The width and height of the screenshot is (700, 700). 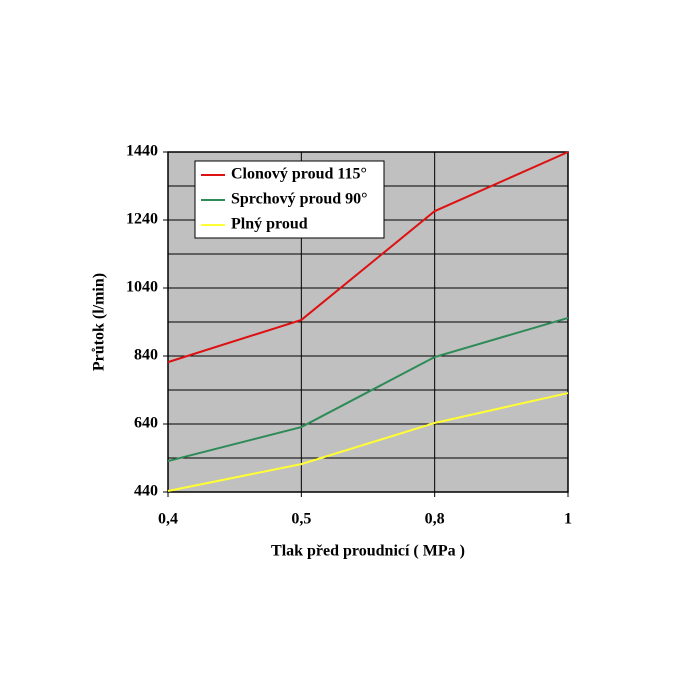 I want to click on legend-box, so click(x=289, y=199).